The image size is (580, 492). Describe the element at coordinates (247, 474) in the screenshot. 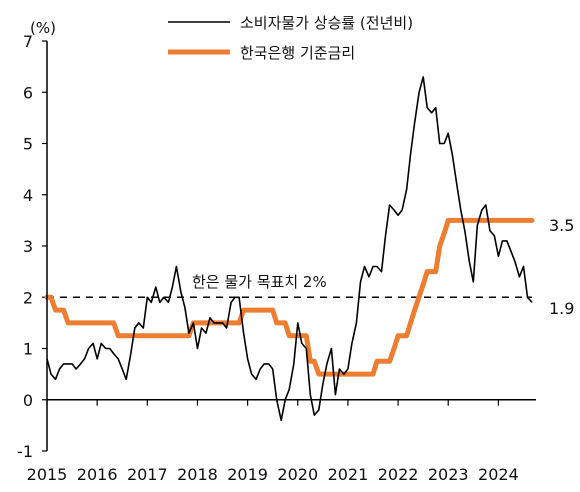

I see `x-tick-label: 2019` at that location.